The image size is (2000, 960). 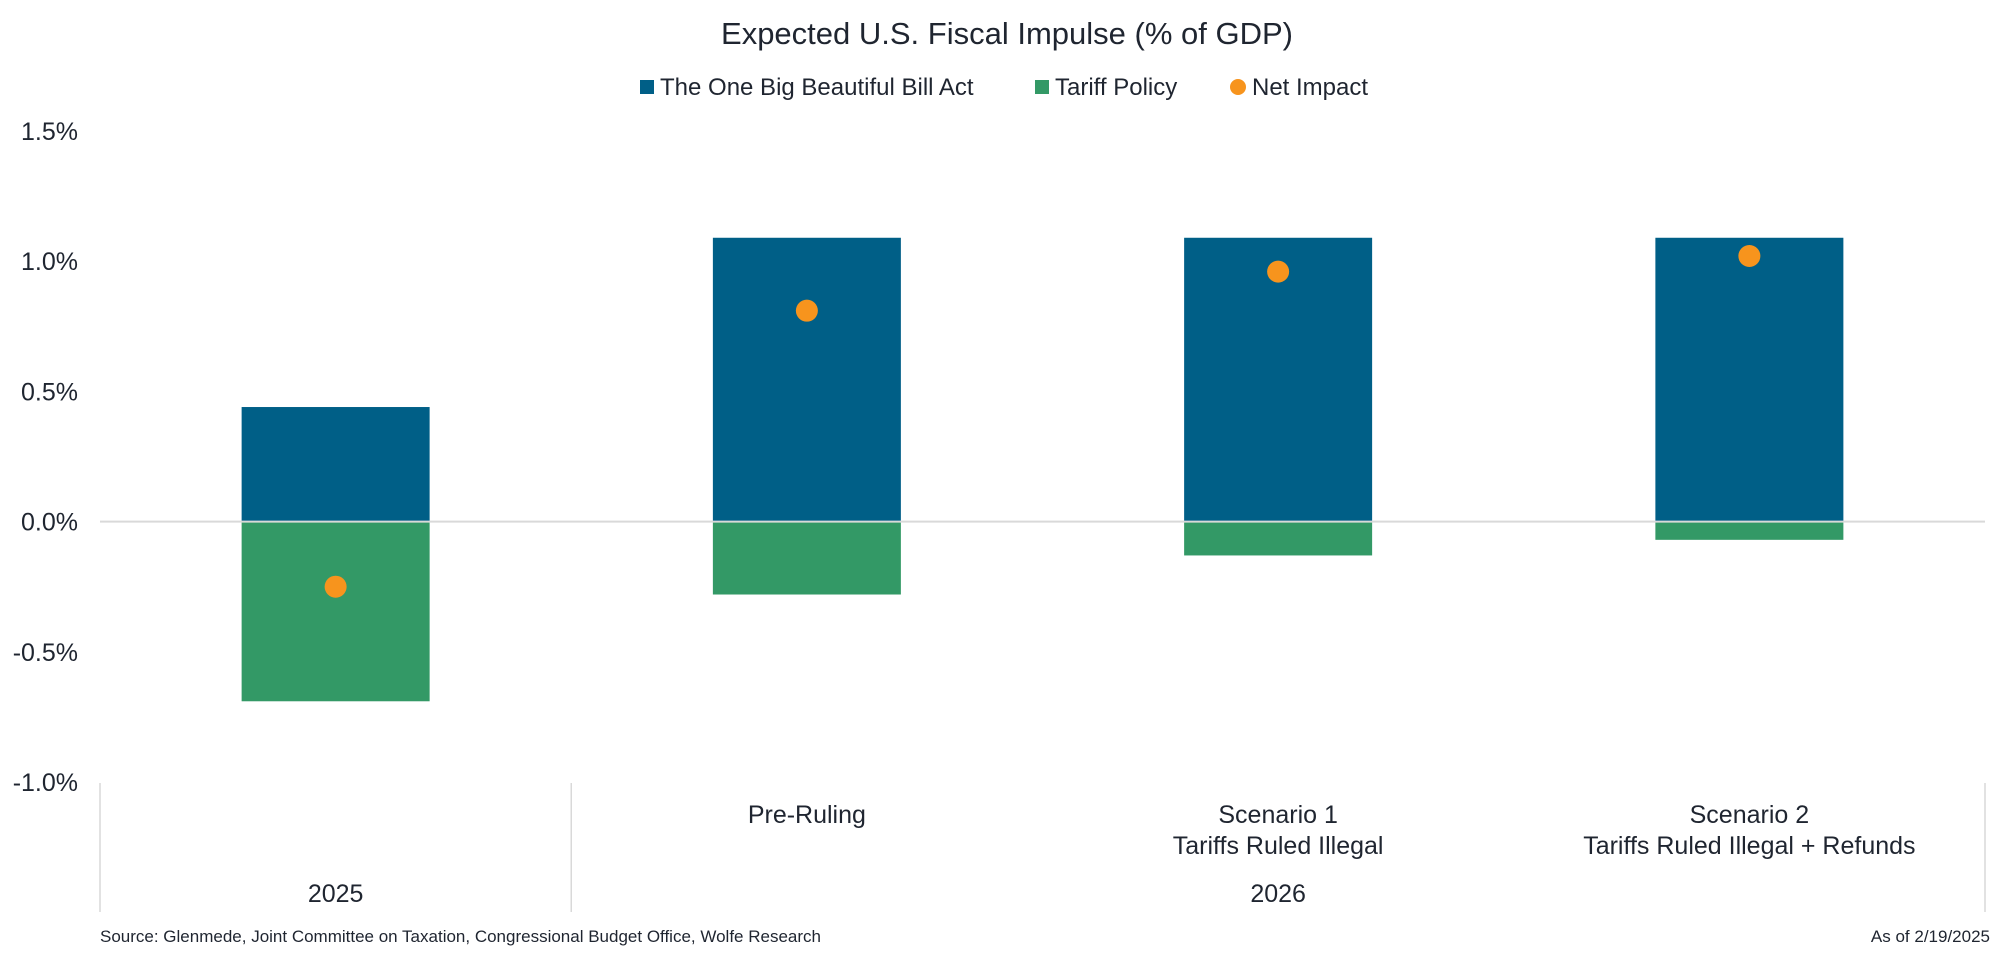 What do you see at coordinates (1278, 815) in the screenshot?
I see `category-label: Scenario 1` at bounding box center [1278, 815].